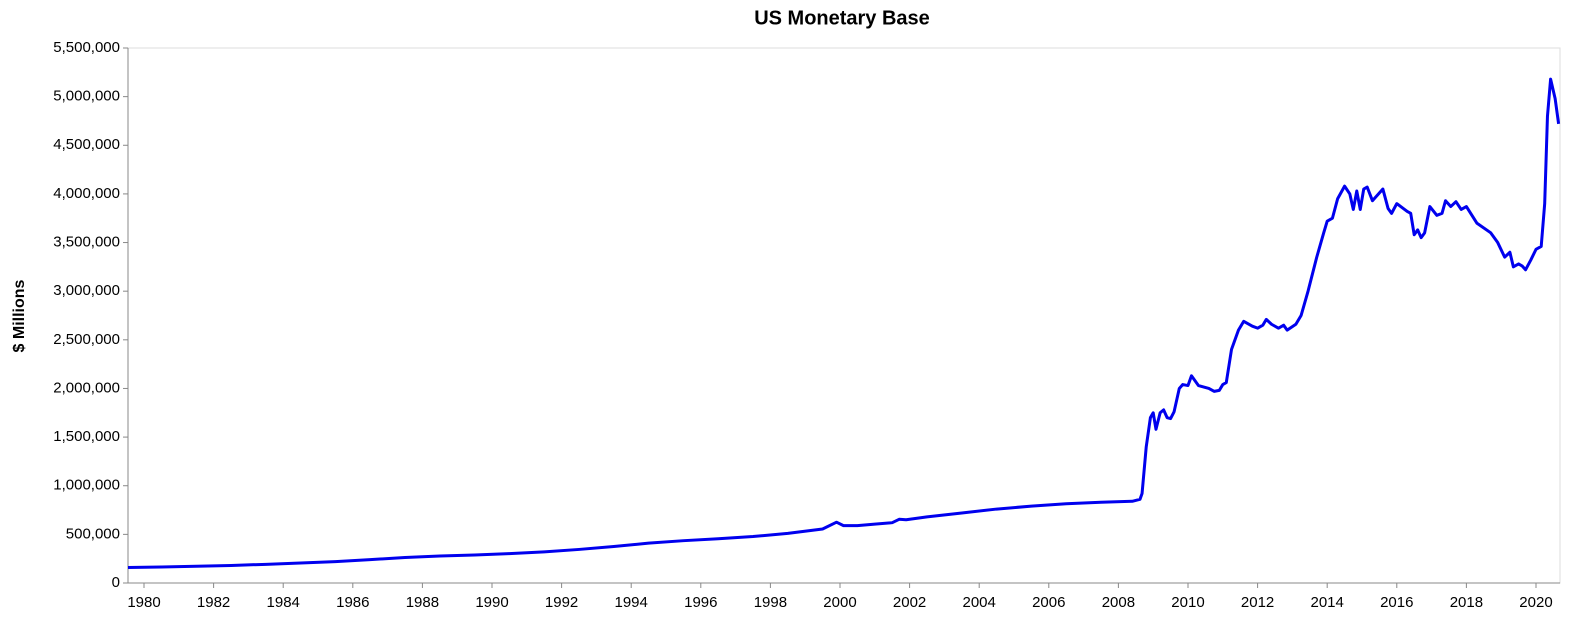  Describe the element at coordinates (700, 602) in the screenshot. I see `x-tick-label: 1996` at that location.